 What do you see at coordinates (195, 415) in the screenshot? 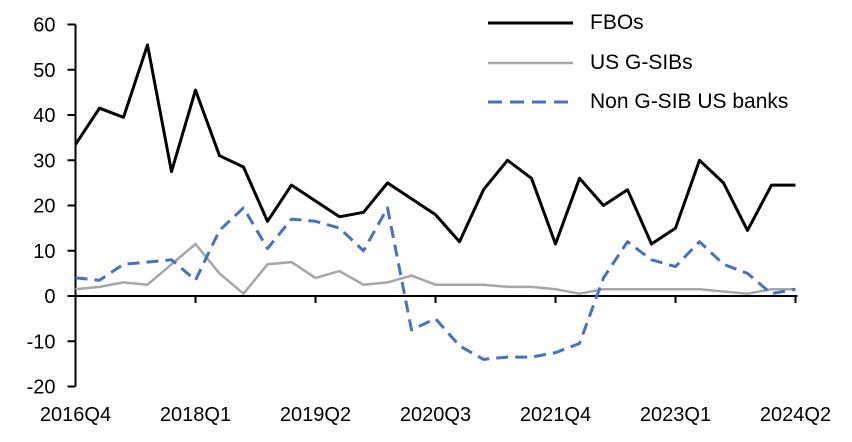
I see `x-axis-tick-label: 2018Q1` at bounding box center [195, 415].